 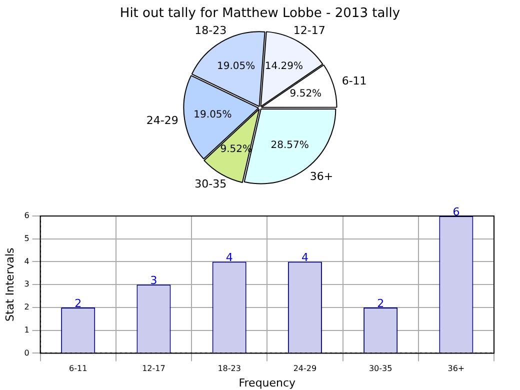 What do you see at coordinates (267, 383) in the screenshot?
I see `x-axis-title: Frequency` at bounding box center [267, 383].